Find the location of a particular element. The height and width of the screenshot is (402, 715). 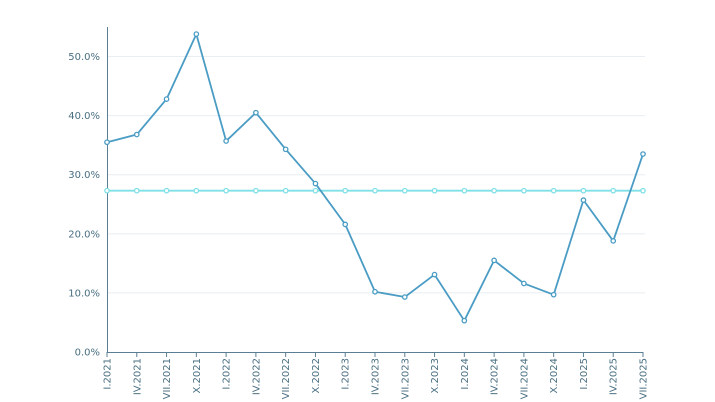

x-tick-label: X.2024 is located at coordinates (554, 375).